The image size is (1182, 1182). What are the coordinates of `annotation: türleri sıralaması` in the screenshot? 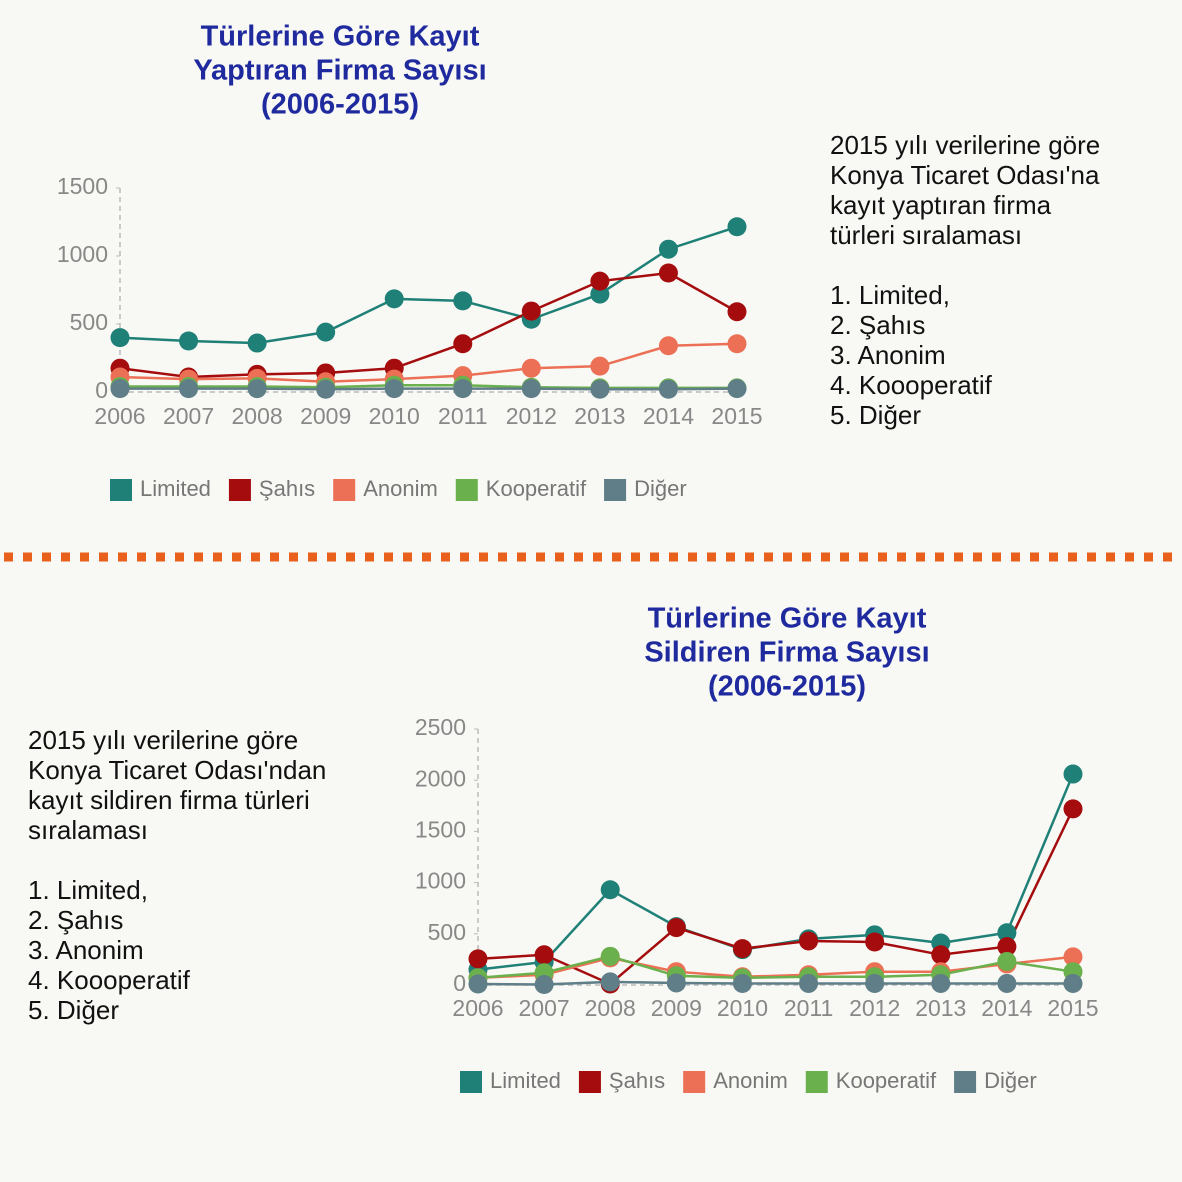 It's located at (926, 235).